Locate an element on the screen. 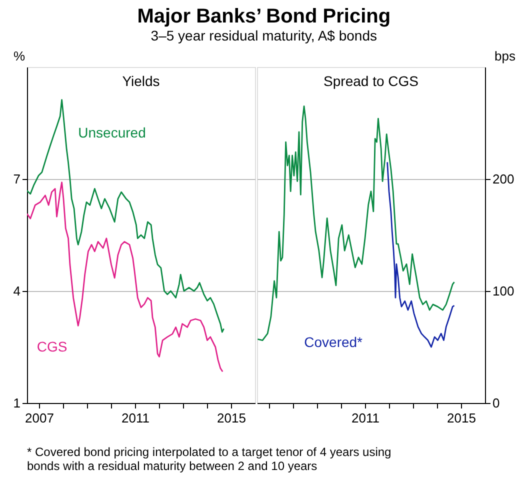 This screenshot has width=529, height=492. text: Covered* is located at coordinates (334, 342).